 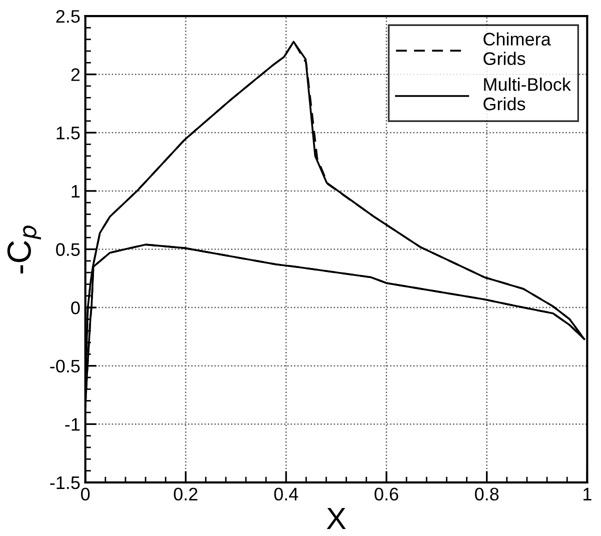 What do you see at coordinates (336, 519) in the screenshot?
I see `x-axis-title: X` at bounding box center [336, 519].